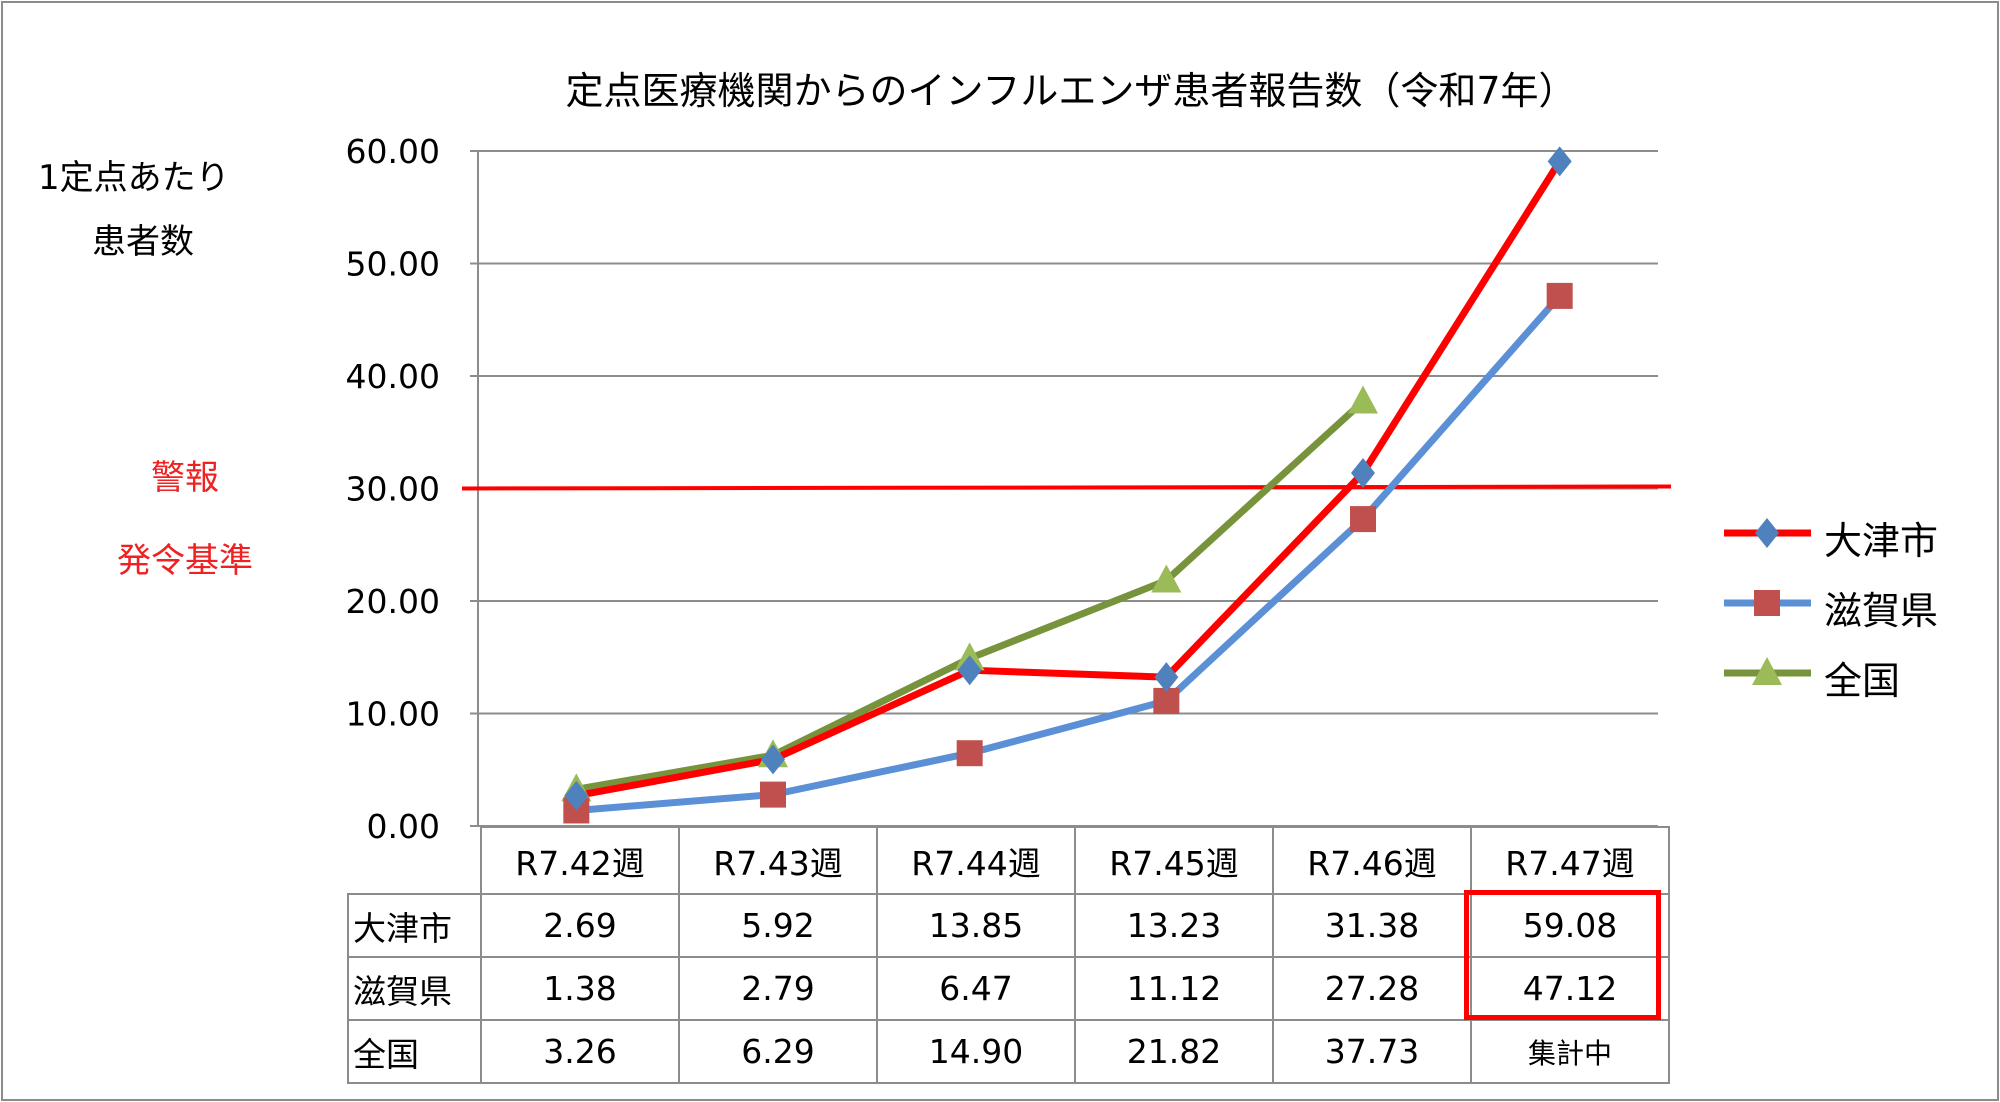 This screenshot has height=1102, width=2000. Describe the element at coordinates (1174, 1051) in the screenshot. I see `table-cell: 21.82` at that location.